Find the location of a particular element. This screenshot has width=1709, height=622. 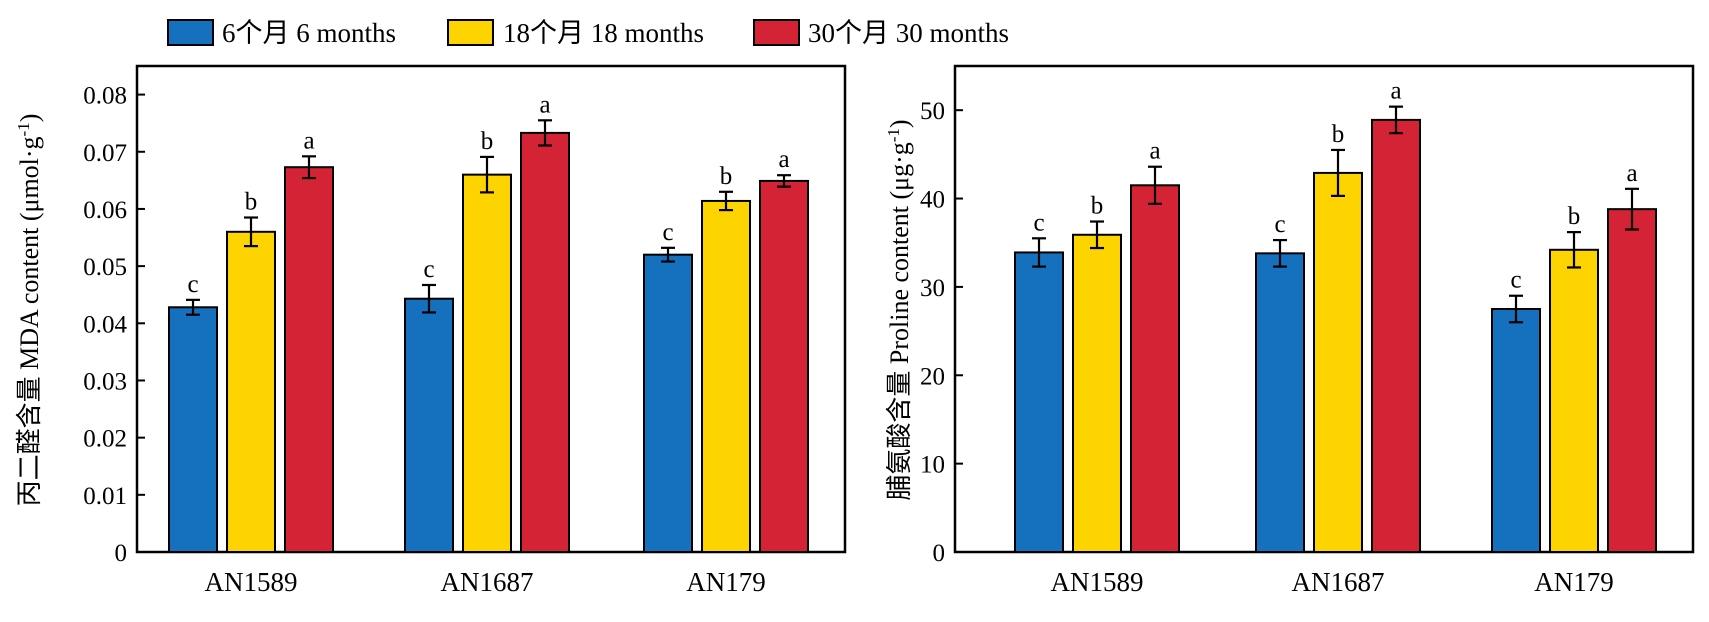

y-tick-label: 0.06 is located at coordinates (105, 210).